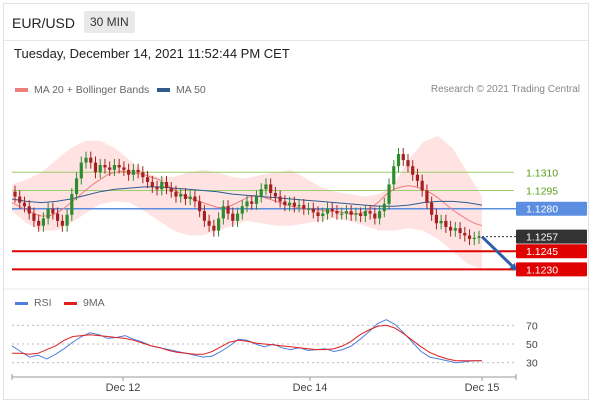  What do you see at coordinates (542, 252) in the screenshot?
I see `level-label: 1.1245` at bounding box center [542, 252].